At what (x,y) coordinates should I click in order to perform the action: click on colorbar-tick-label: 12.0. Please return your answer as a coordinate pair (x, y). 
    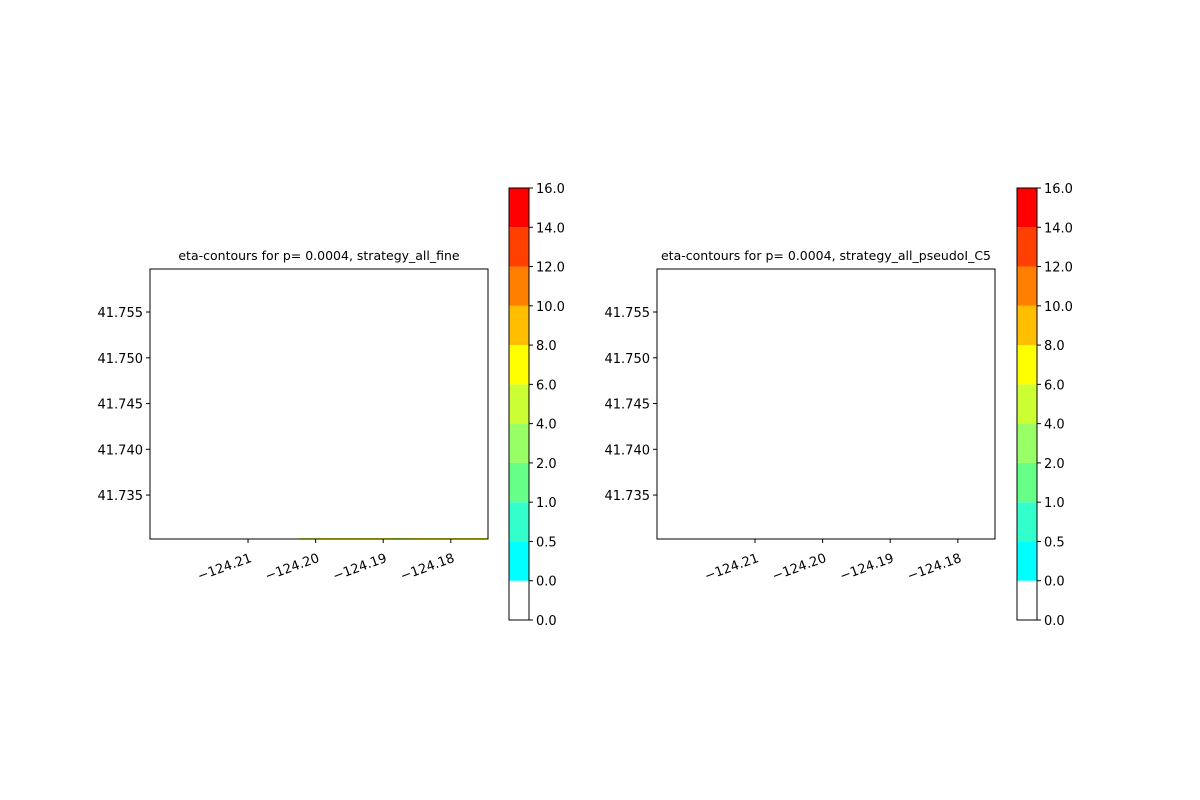
    Looking at the image, I should click on (550, 268).